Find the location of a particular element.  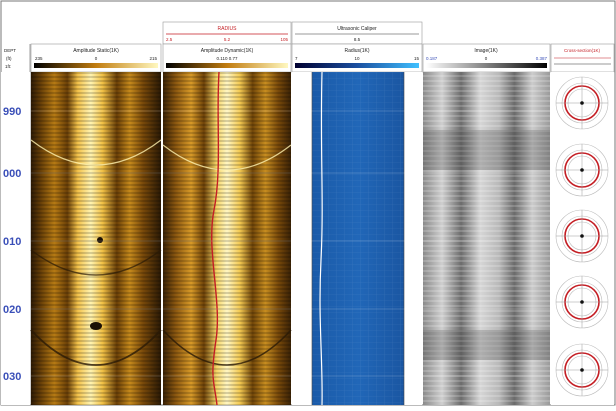

track2-title: Amplitude Dynamic(1K) is located at coordinates (227, 51).